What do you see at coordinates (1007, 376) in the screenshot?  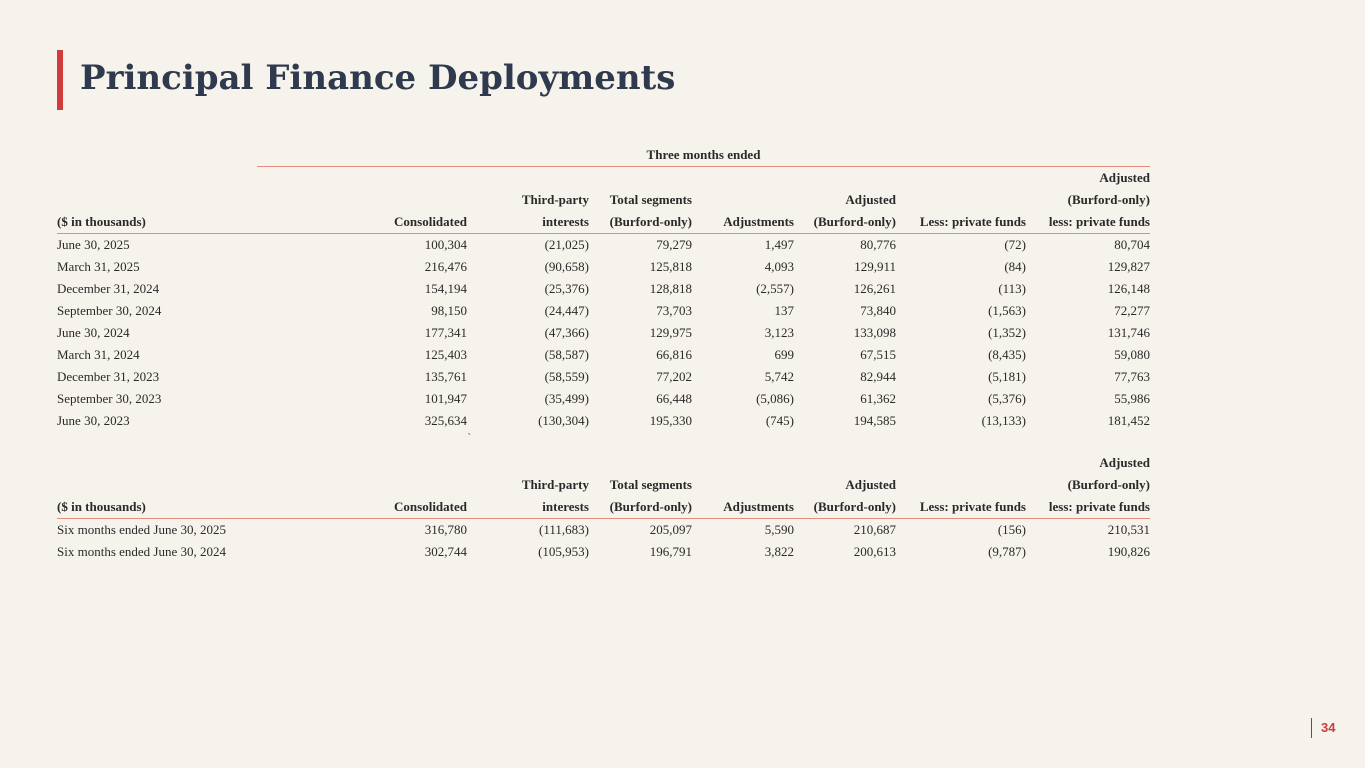 I see `cell-value: (5,181)` at bounding box center [1007, 376].